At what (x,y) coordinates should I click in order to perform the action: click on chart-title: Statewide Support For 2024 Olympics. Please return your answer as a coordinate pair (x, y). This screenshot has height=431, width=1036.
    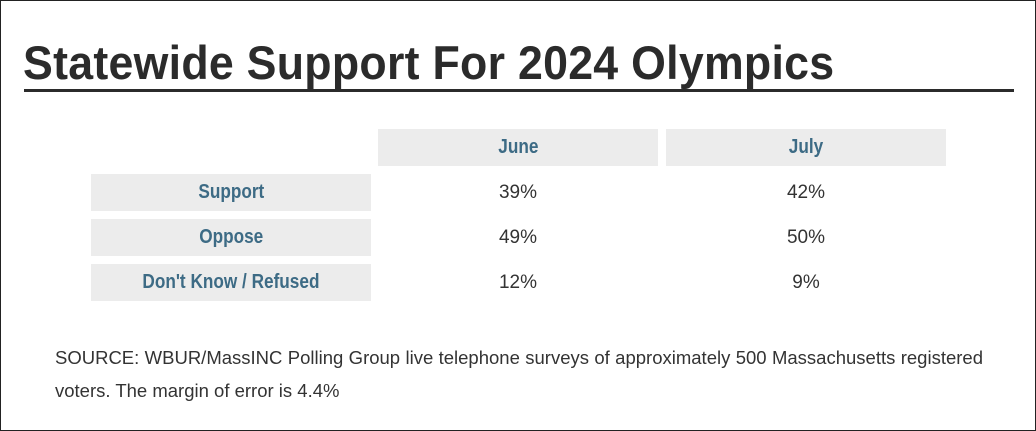
    Looking at the image, I should click on (429, 62).